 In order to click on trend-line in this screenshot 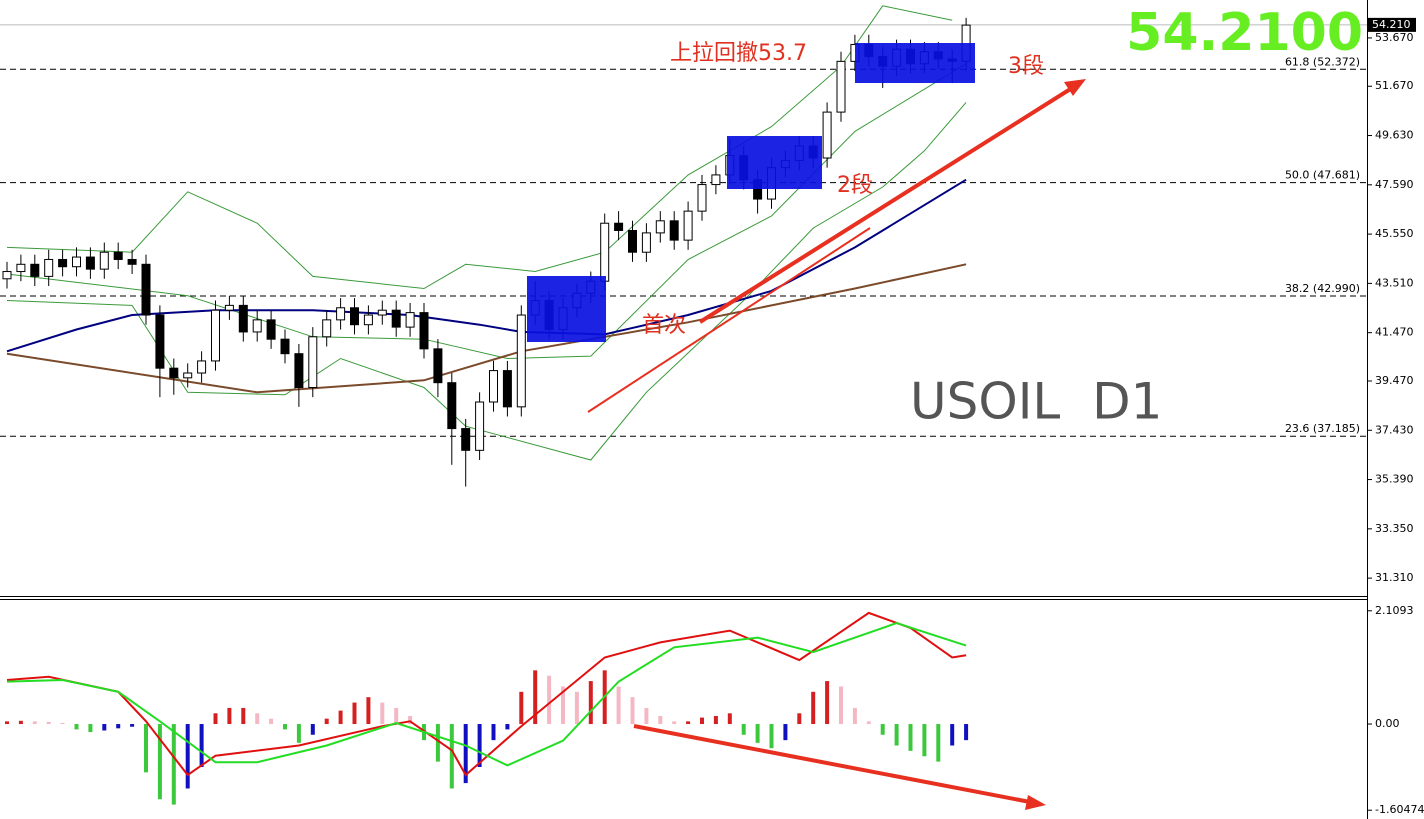, I will do `click(729, 320)`.